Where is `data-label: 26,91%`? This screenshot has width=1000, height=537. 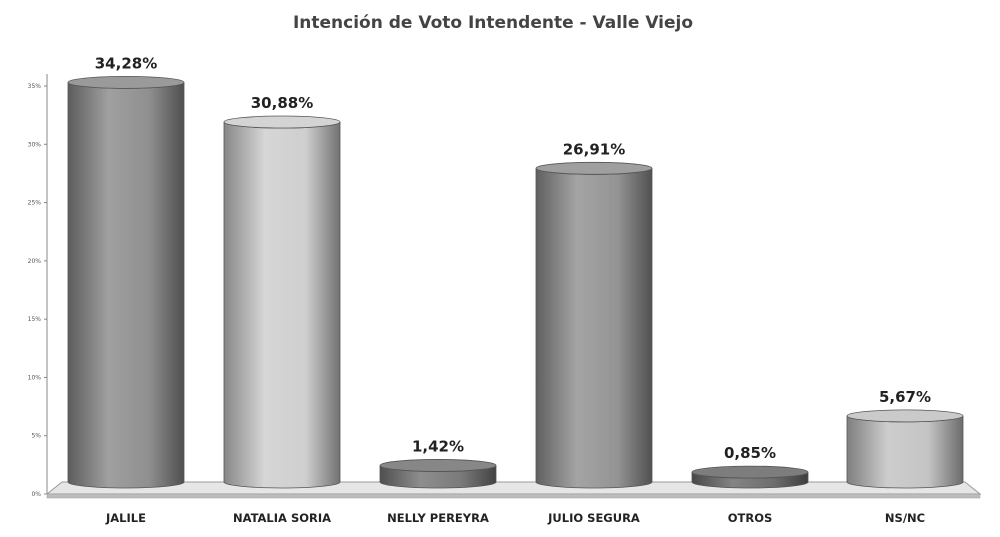 data-label: 26,91% is located at coordinates (594, 149).